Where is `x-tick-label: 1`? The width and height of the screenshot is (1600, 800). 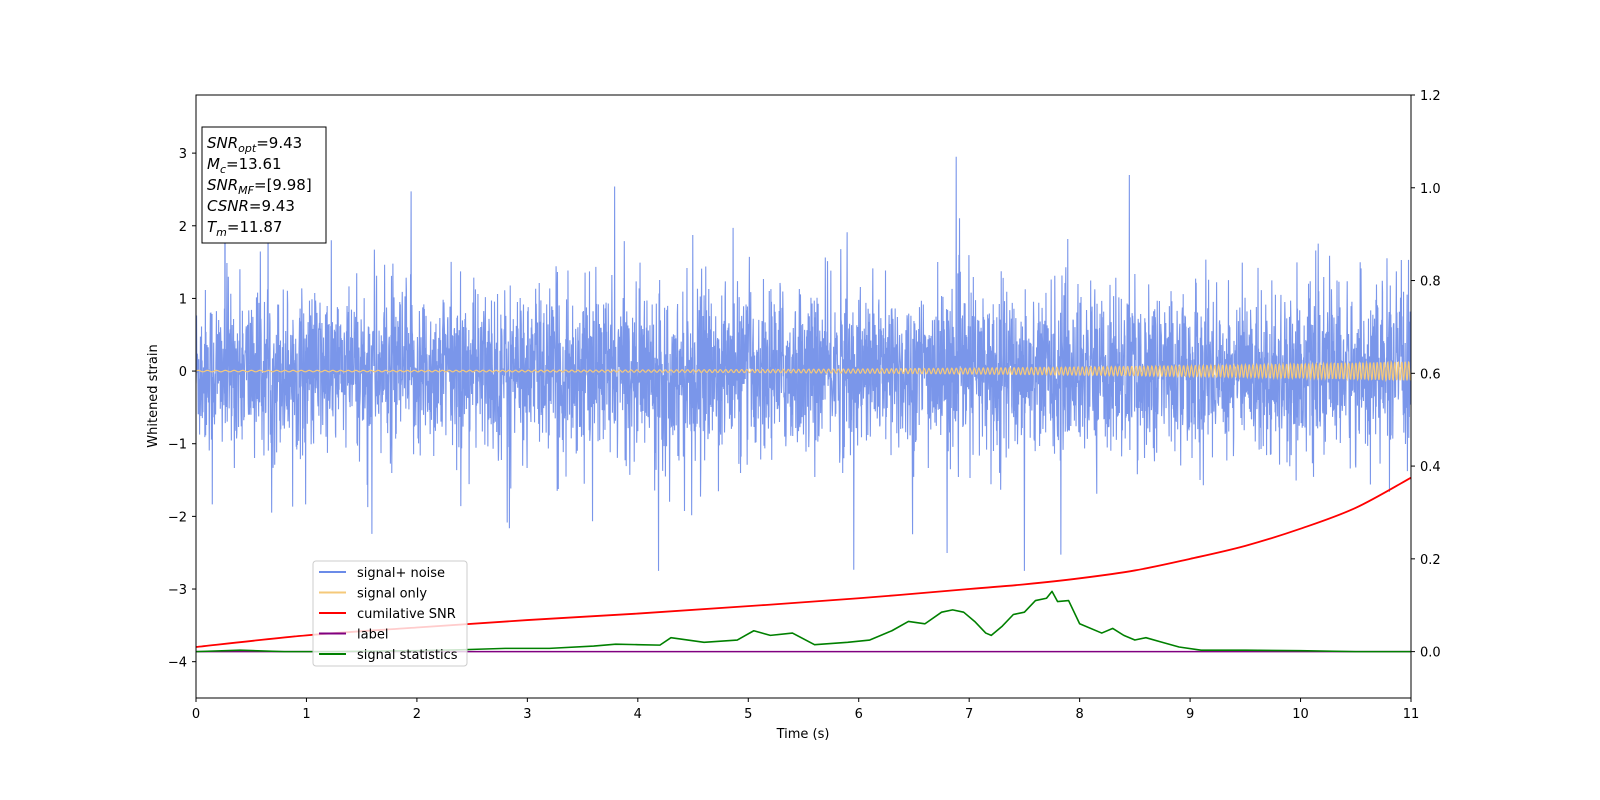 x-tick-label: 1 is located at coordinates (306, 714).